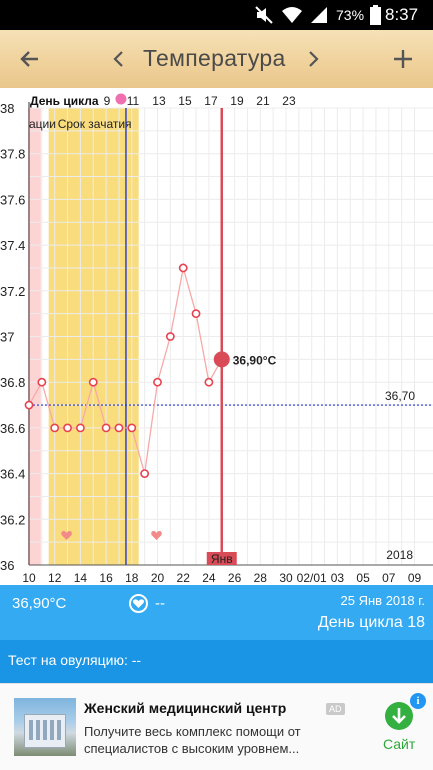 The height and width of the screenshot is (770, 433). Describe the element at coordinates (42, 124) in the screenshot. I see `fertility-label-left: ации` at that location.